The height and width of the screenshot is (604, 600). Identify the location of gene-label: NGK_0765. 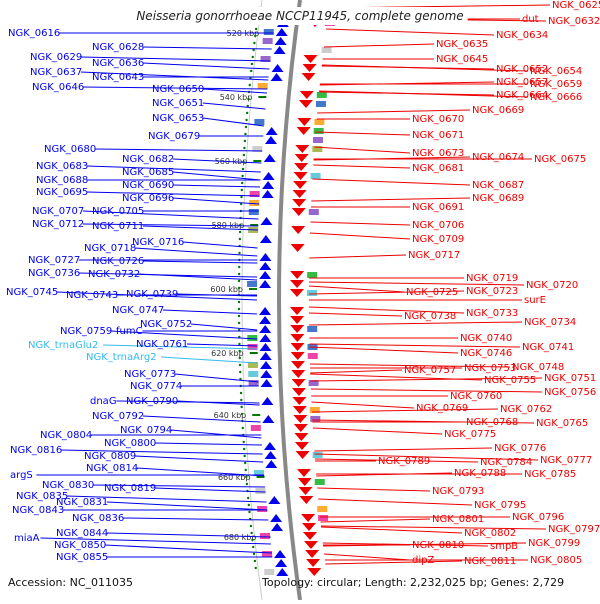
(562, 423).